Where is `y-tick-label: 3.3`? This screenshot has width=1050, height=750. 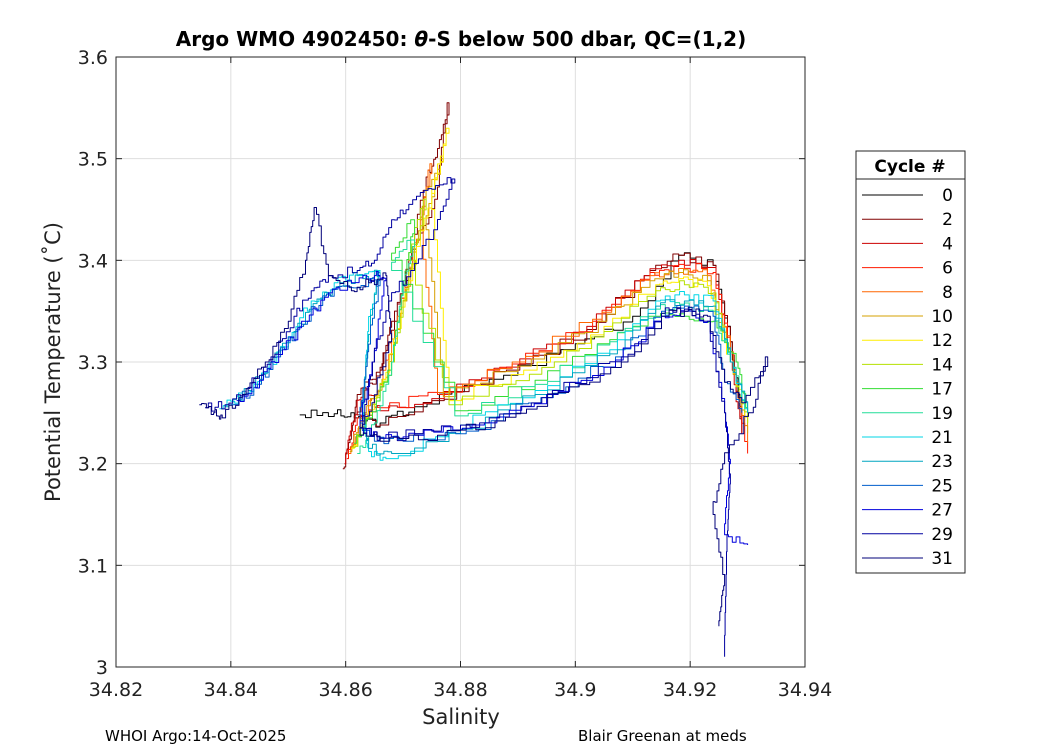 y-tick-label: 3.3 is located at coordinates (93, 363).